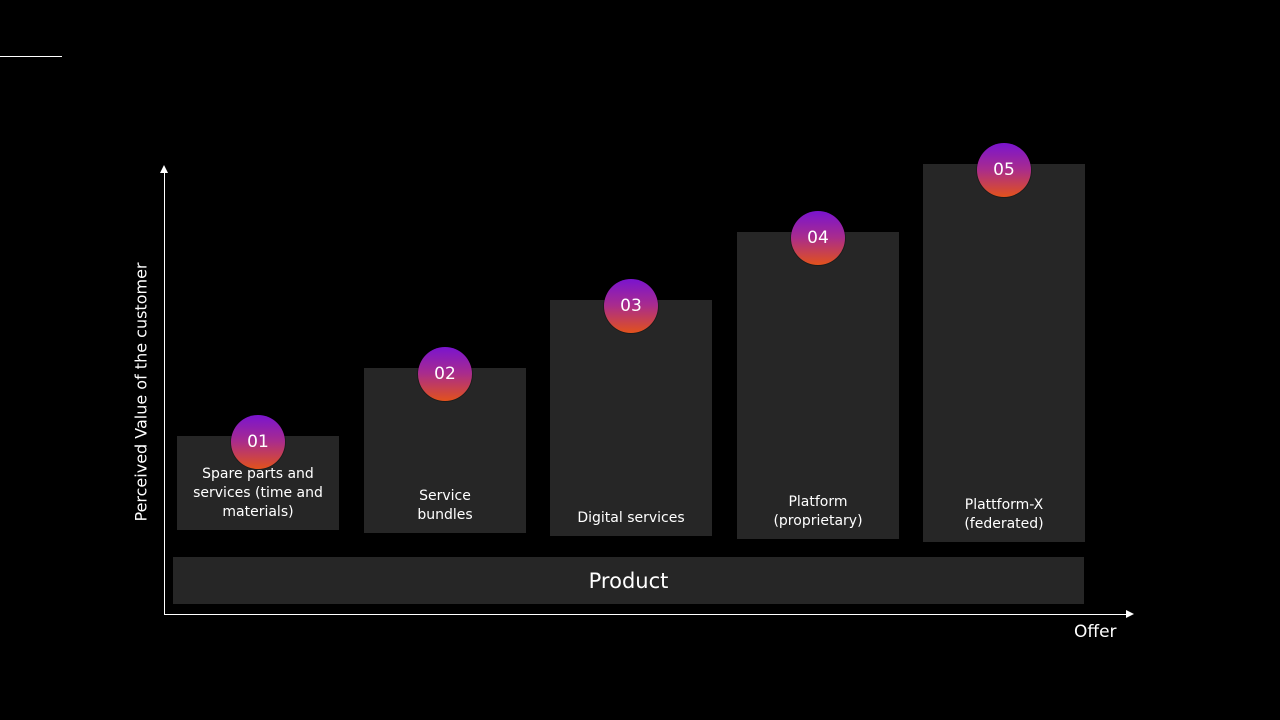 Image resolution: width=1280 pixels, height=720 pixels. I want to click on bar-badge-04: 04, so click(818, 238).